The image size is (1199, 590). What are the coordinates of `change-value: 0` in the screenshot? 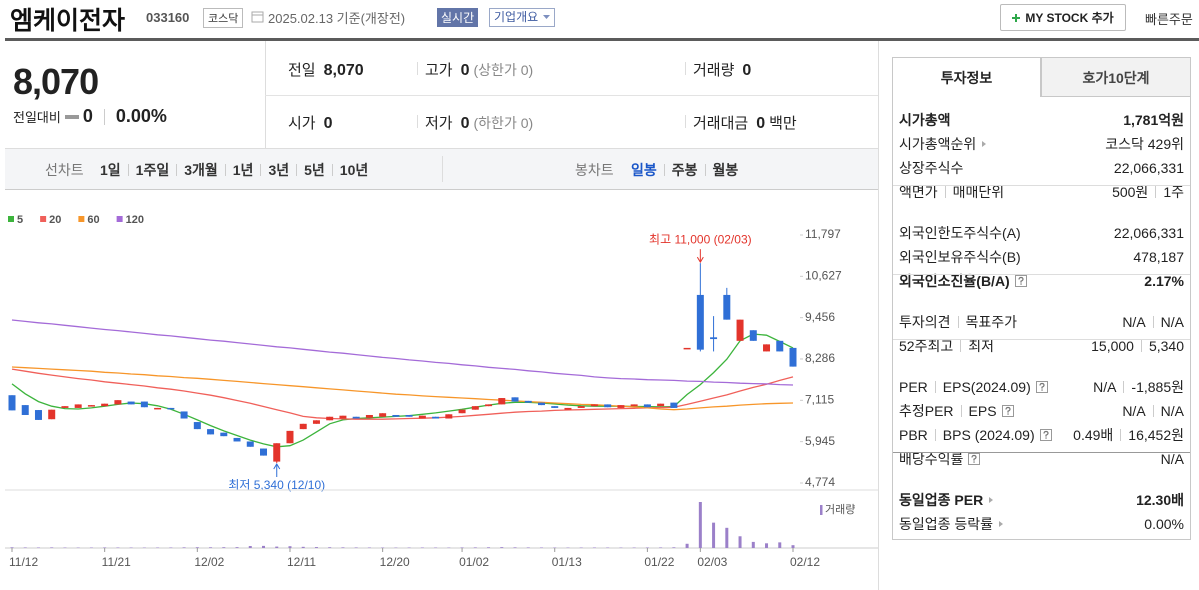 It's located at (87, 116).